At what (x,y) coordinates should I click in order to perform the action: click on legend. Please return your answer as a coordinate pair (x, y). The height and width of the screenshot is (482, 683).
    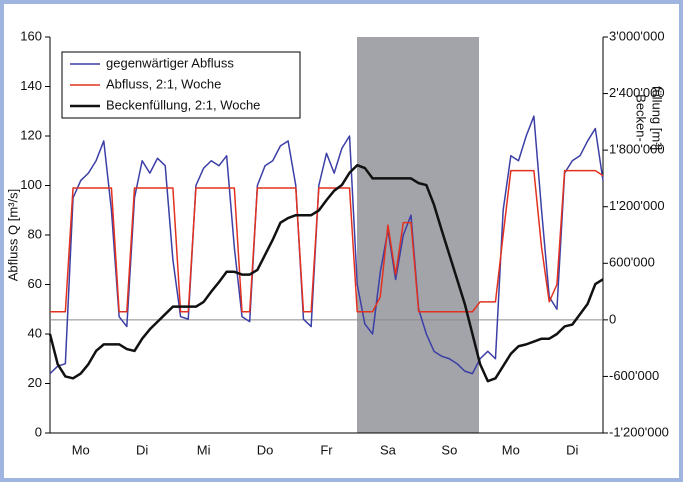
    Looking at the image, I should click on (181, 85).